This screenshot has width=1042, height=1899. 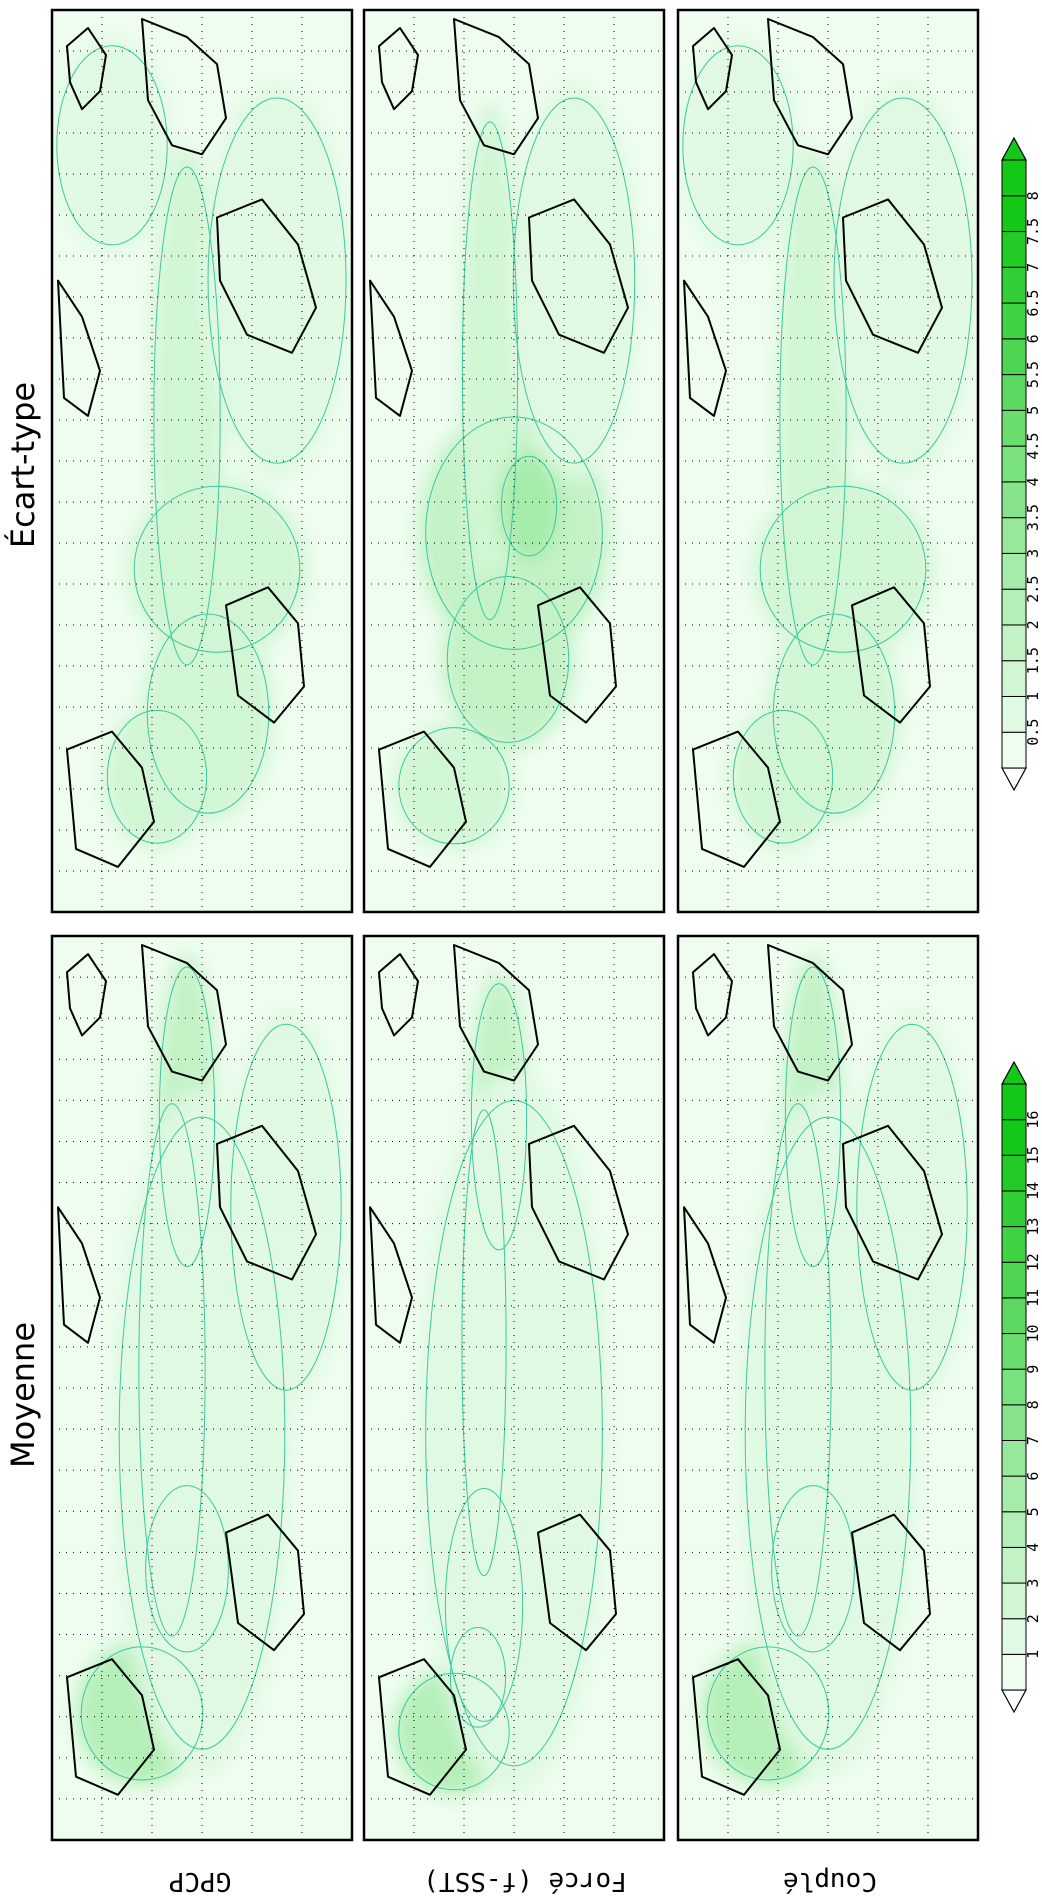 I want to click on colorbar-tick-label: 7, so click(x=1033, y=267).